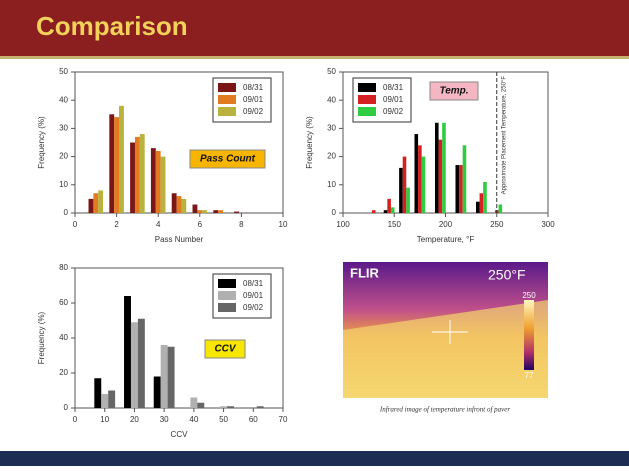 The width and height of the screenshot is (629, 471). Describe the element at coordinates (253, 87) in the screenshot. I see `legend-label: 08/31` at that location.